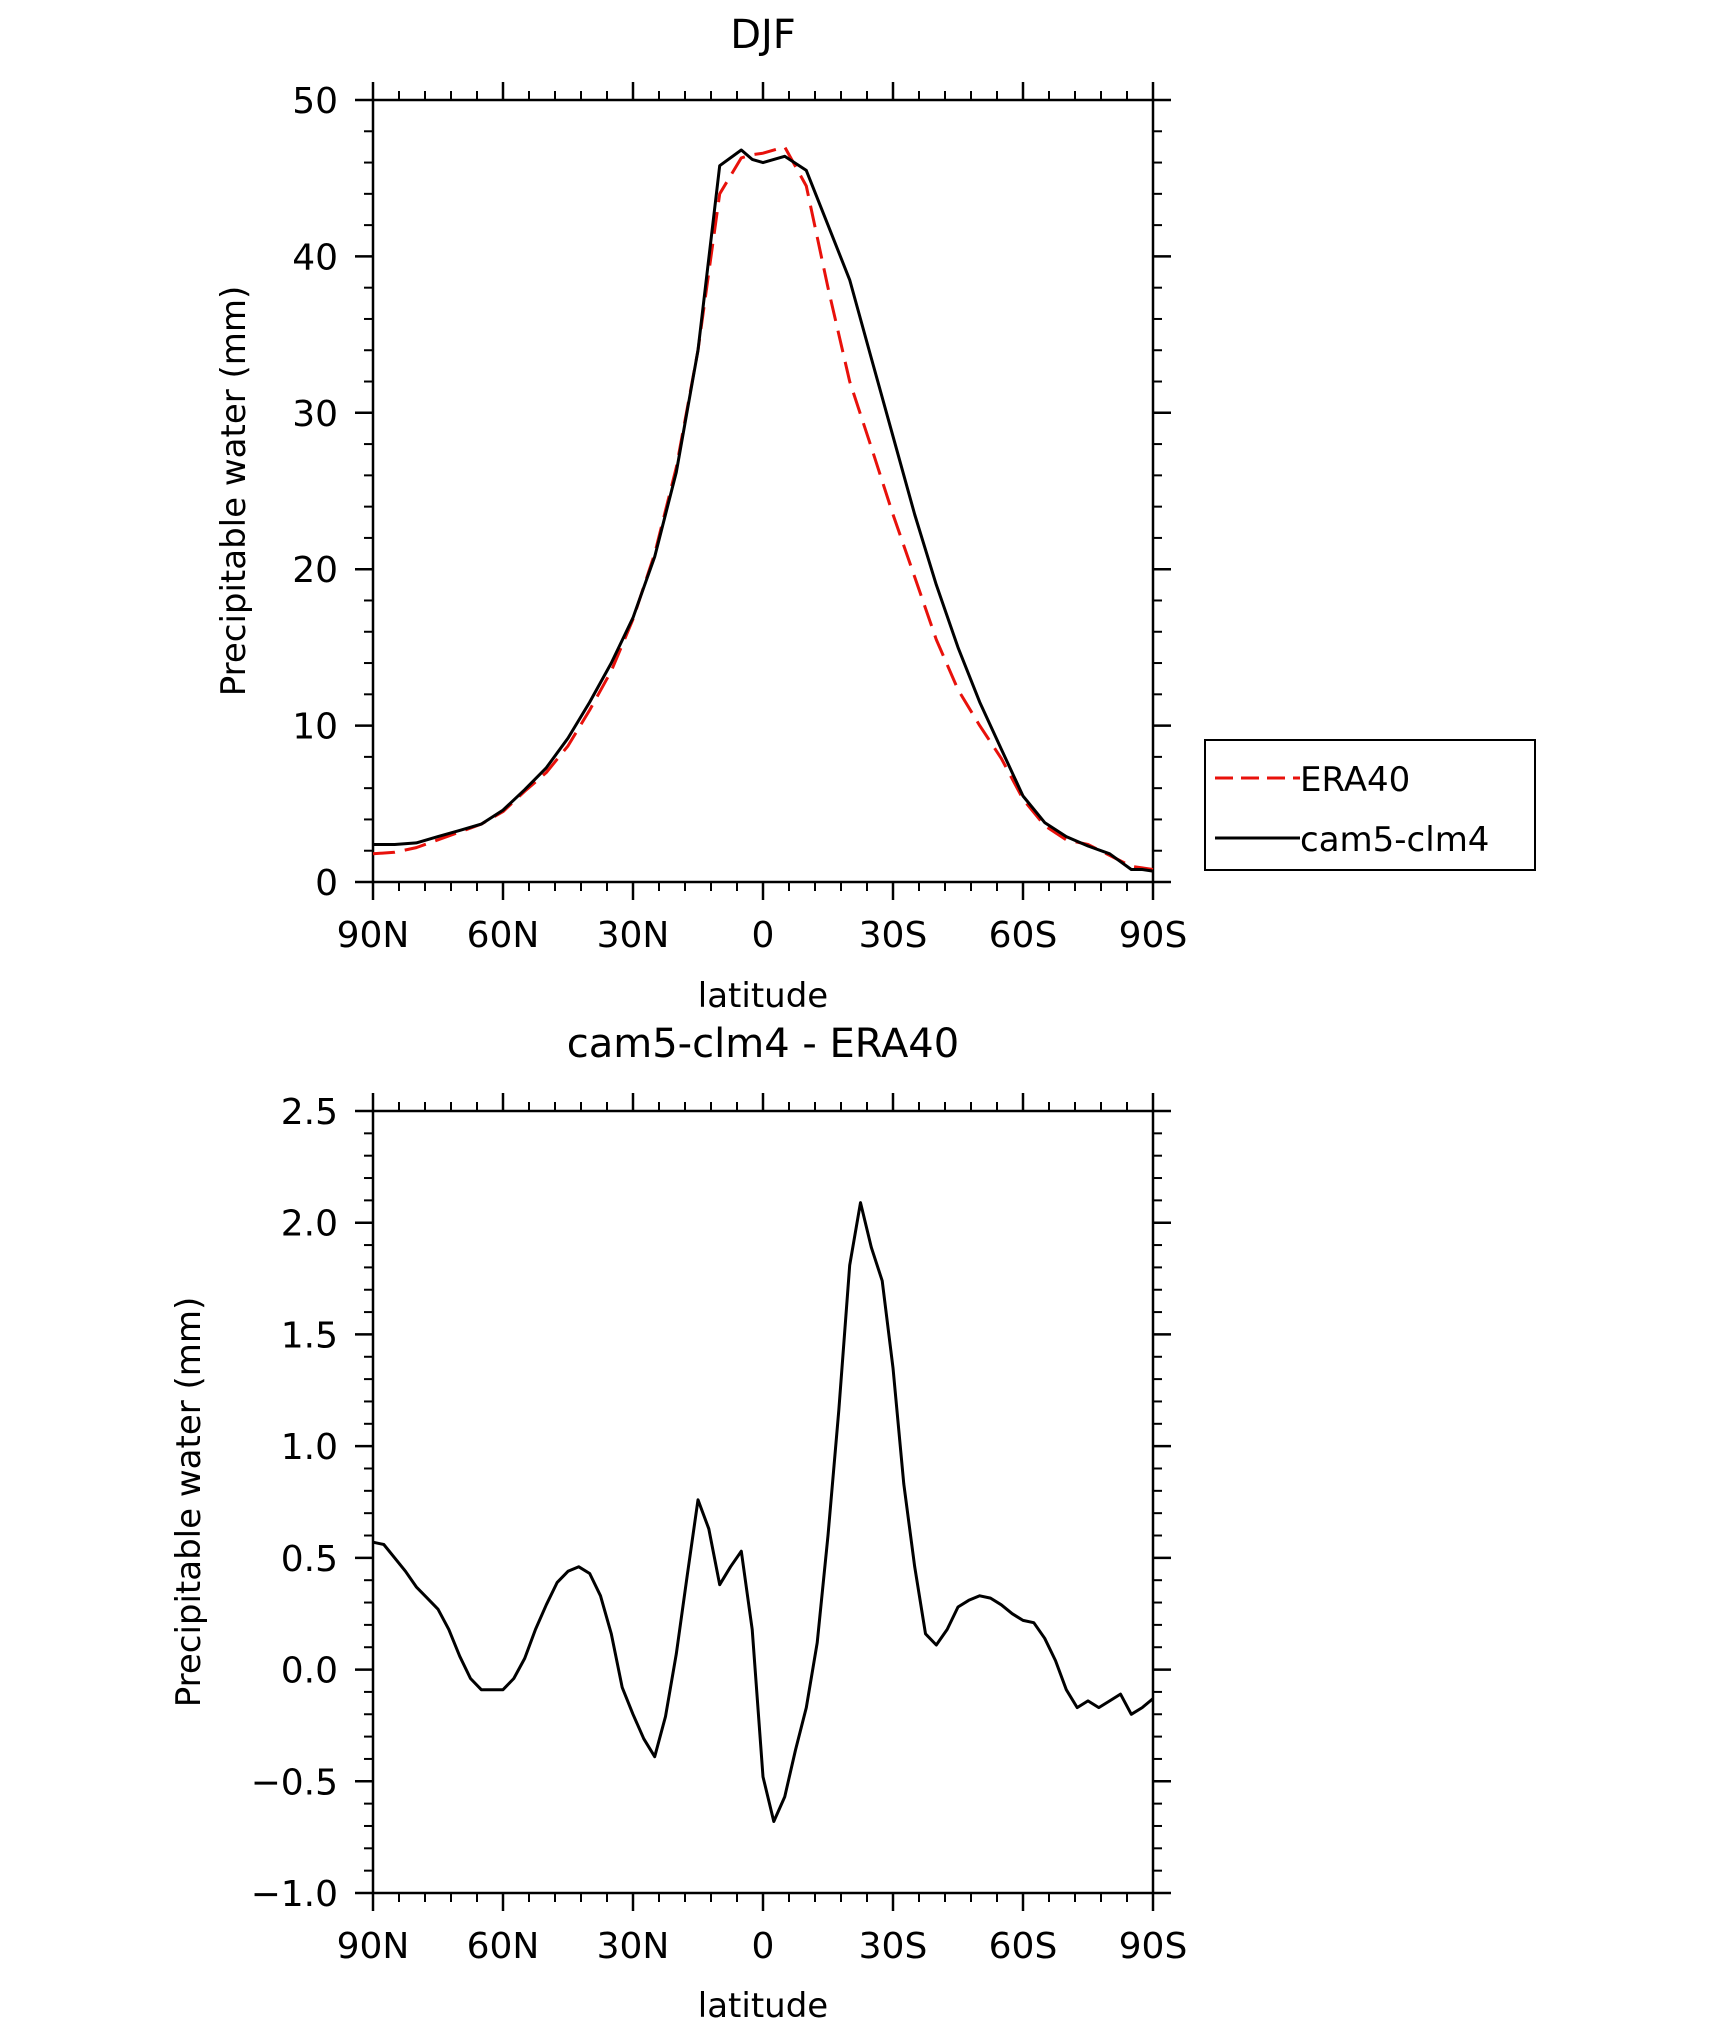 This screenshot has width=1710, height=2021. I want to click on legend-label: cam5-clm4, so click(1394, 840).